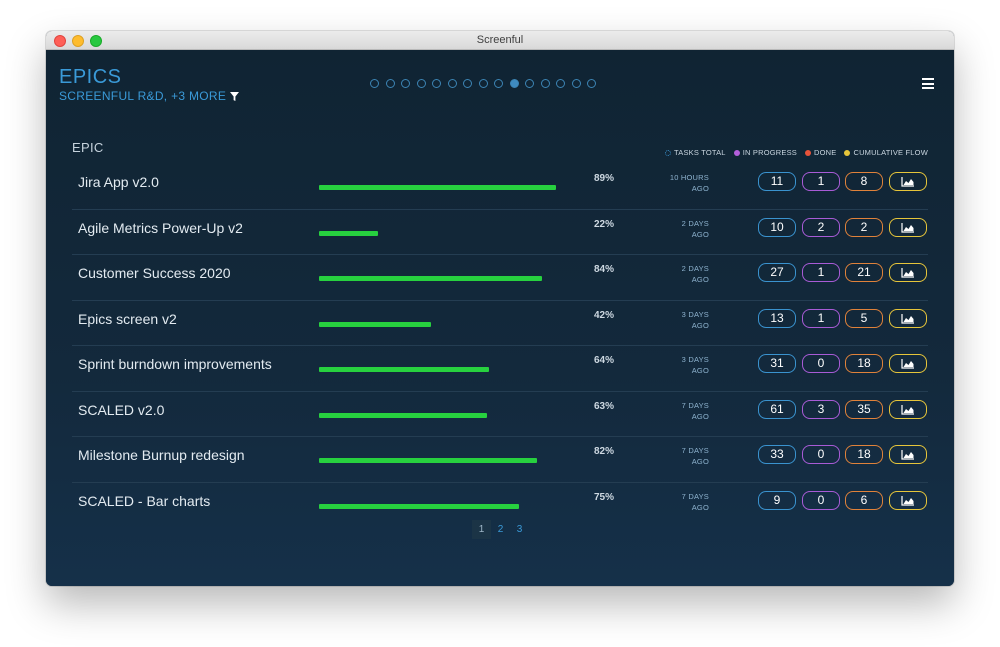 Image resolution: width=1000 pixels, height=647 pixels. Describe the element at coordinates (604, 406) in the screenshot. I see `progress-percent: 63%` at that location.